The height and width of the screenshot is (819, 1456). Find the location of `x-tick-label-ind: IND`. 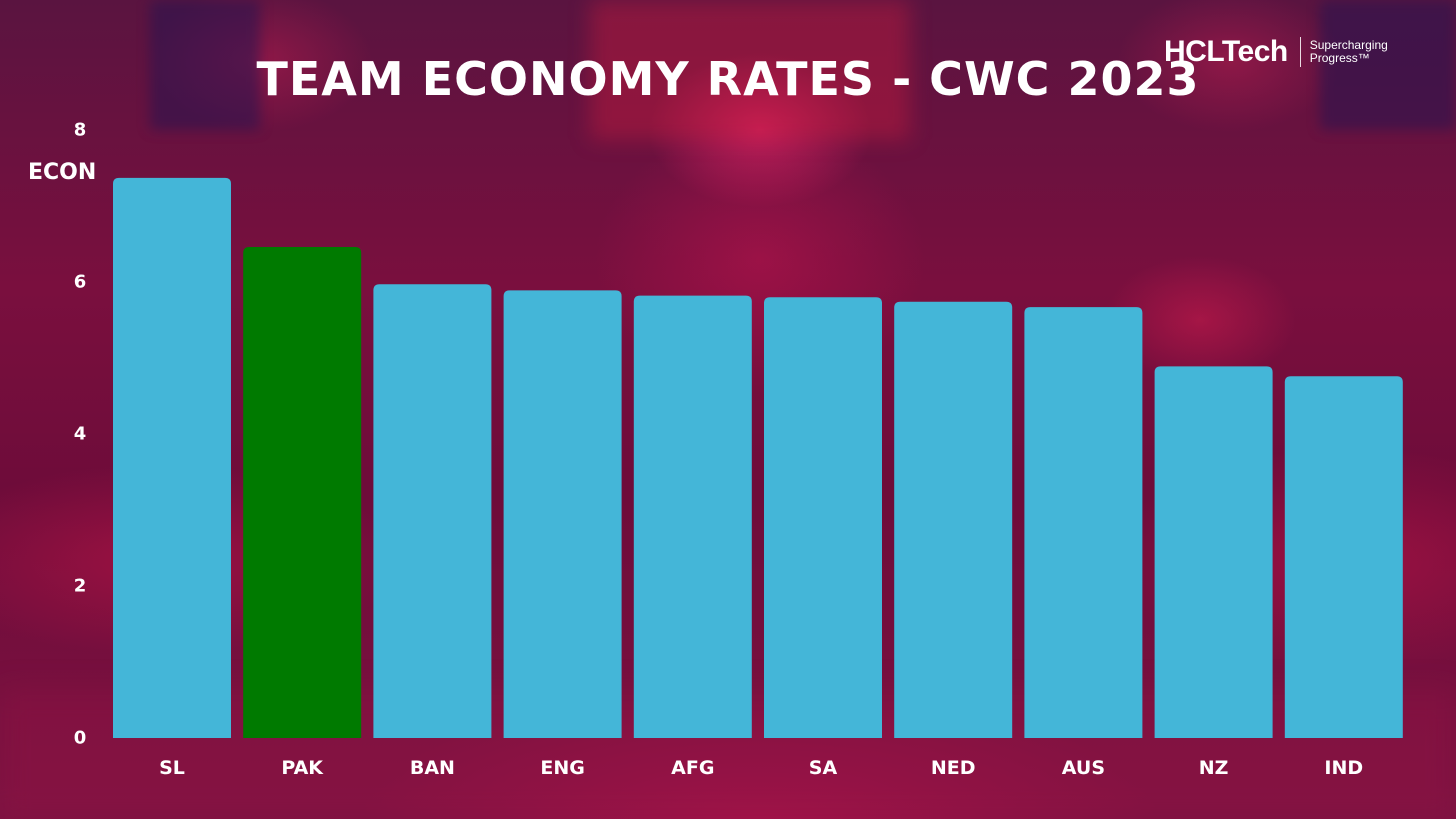

x-tick-label-ind: IND is located at coordinates (1343, 768).